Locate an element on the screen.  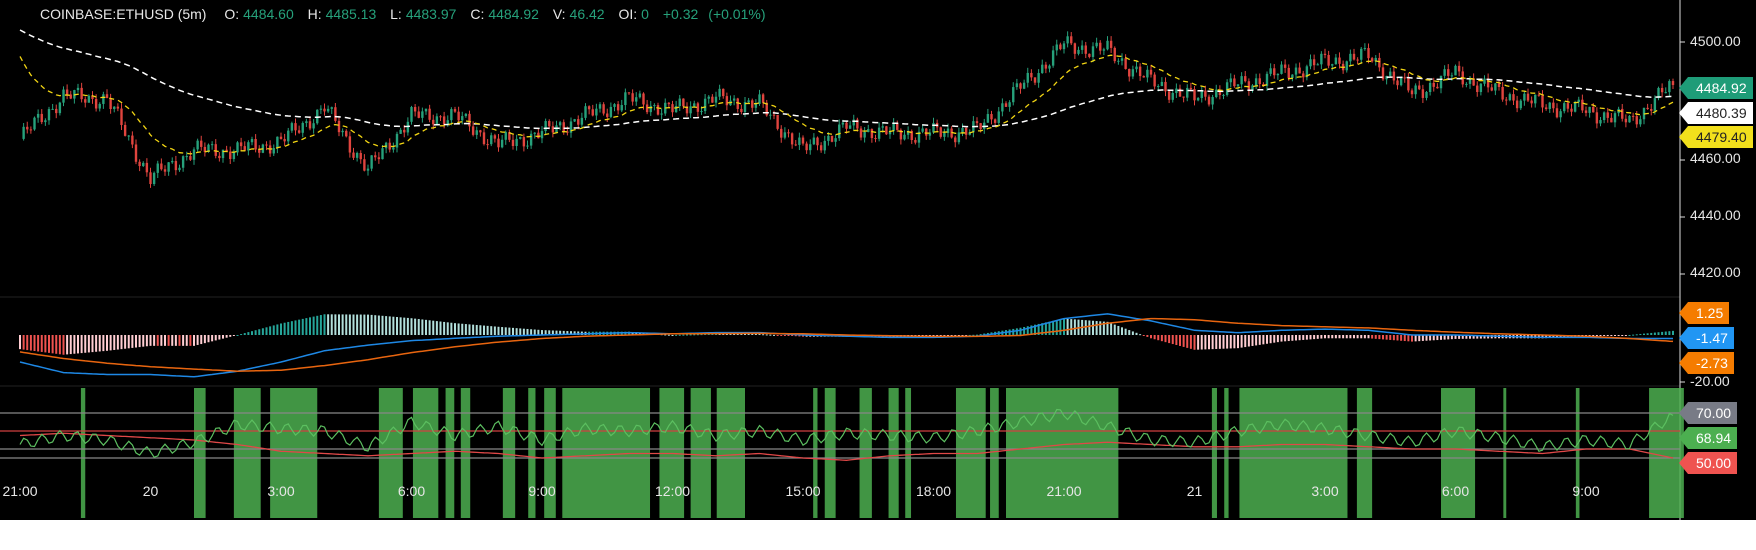
slow-ma-label: 4480.39 is located at coordinates (1716, 113).